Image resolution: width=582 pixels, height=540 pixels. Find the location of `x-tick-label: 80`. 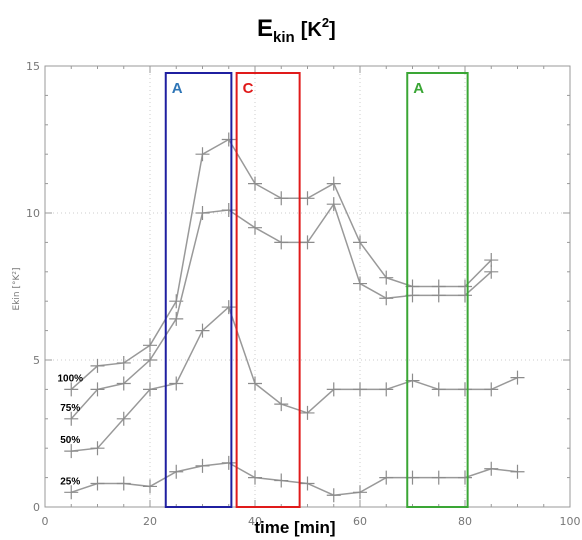

x-tick-label: 80 is located at coordinates (465, 521).